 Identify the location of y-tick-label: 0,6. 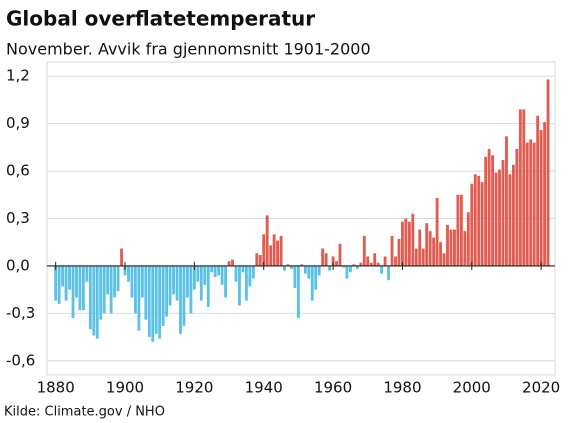
(18, 171).